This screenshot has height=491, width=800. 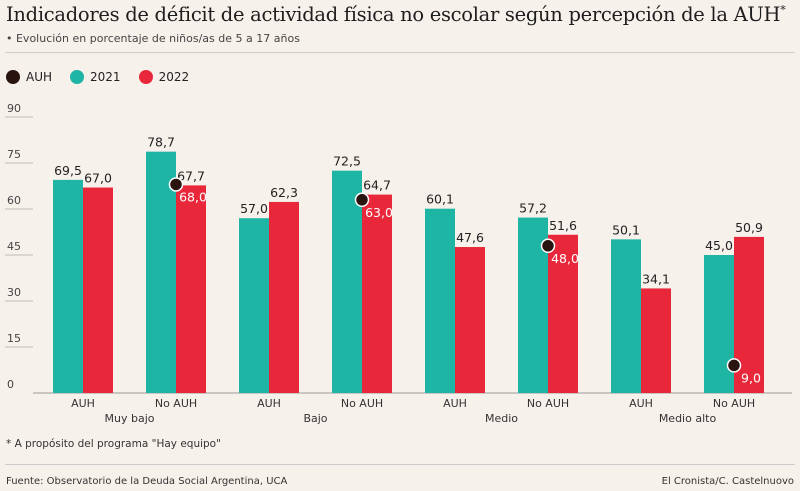 I want to click on legend: AUH 2021 2022, so click(x=103, y=77).